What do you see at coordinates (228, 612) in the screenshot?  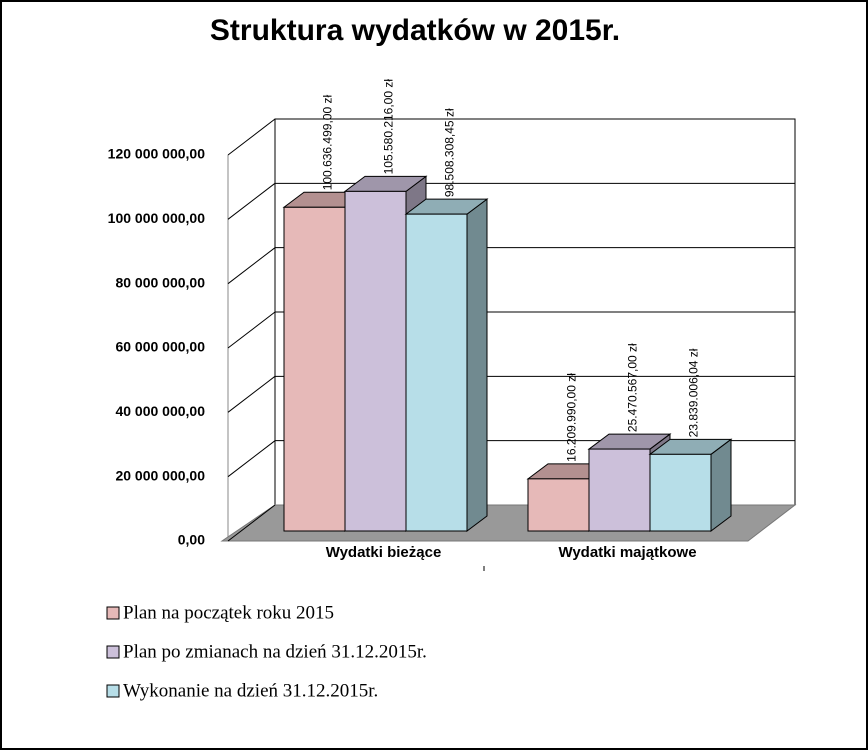 I see `legend-label: Plan na początek roku 2015` at bounding box center [228, 612].